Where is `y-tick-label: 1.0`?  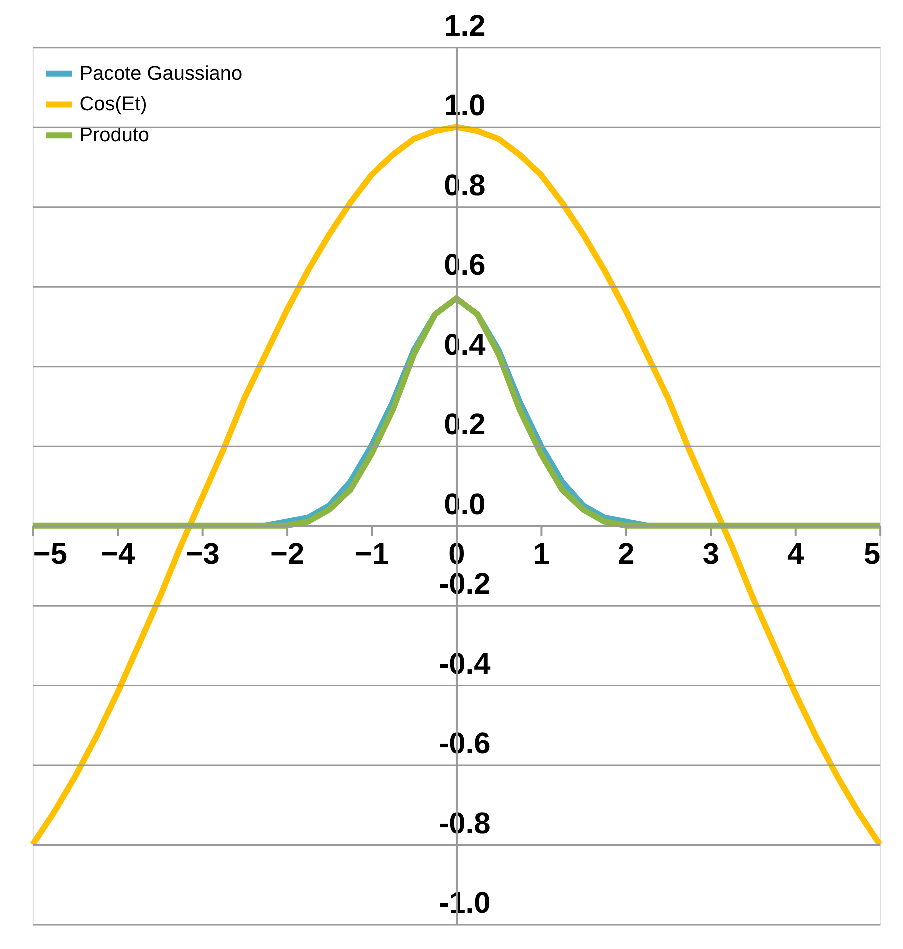
y-tick-label: 1.0 is located at coordinates (465, 106).